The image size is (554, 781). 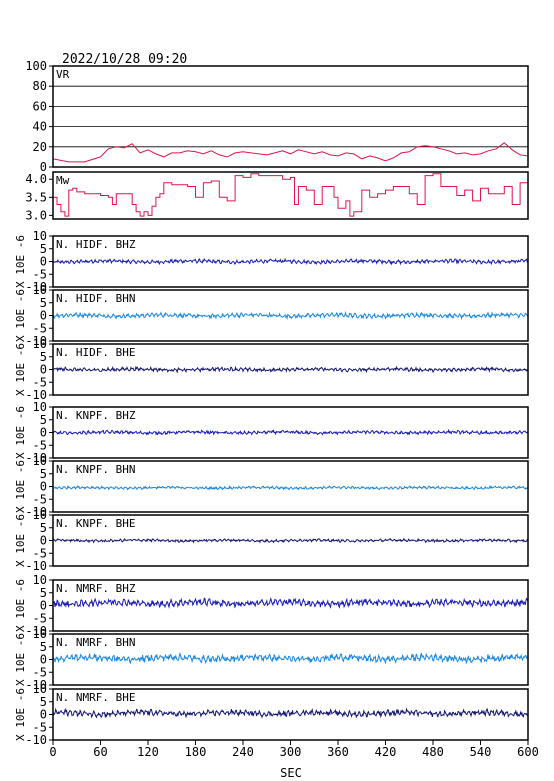 What do you see at coordinates (52, 752) in the screenshot?
I see `x-tick-label: 0` at bounding box center [52, 752].